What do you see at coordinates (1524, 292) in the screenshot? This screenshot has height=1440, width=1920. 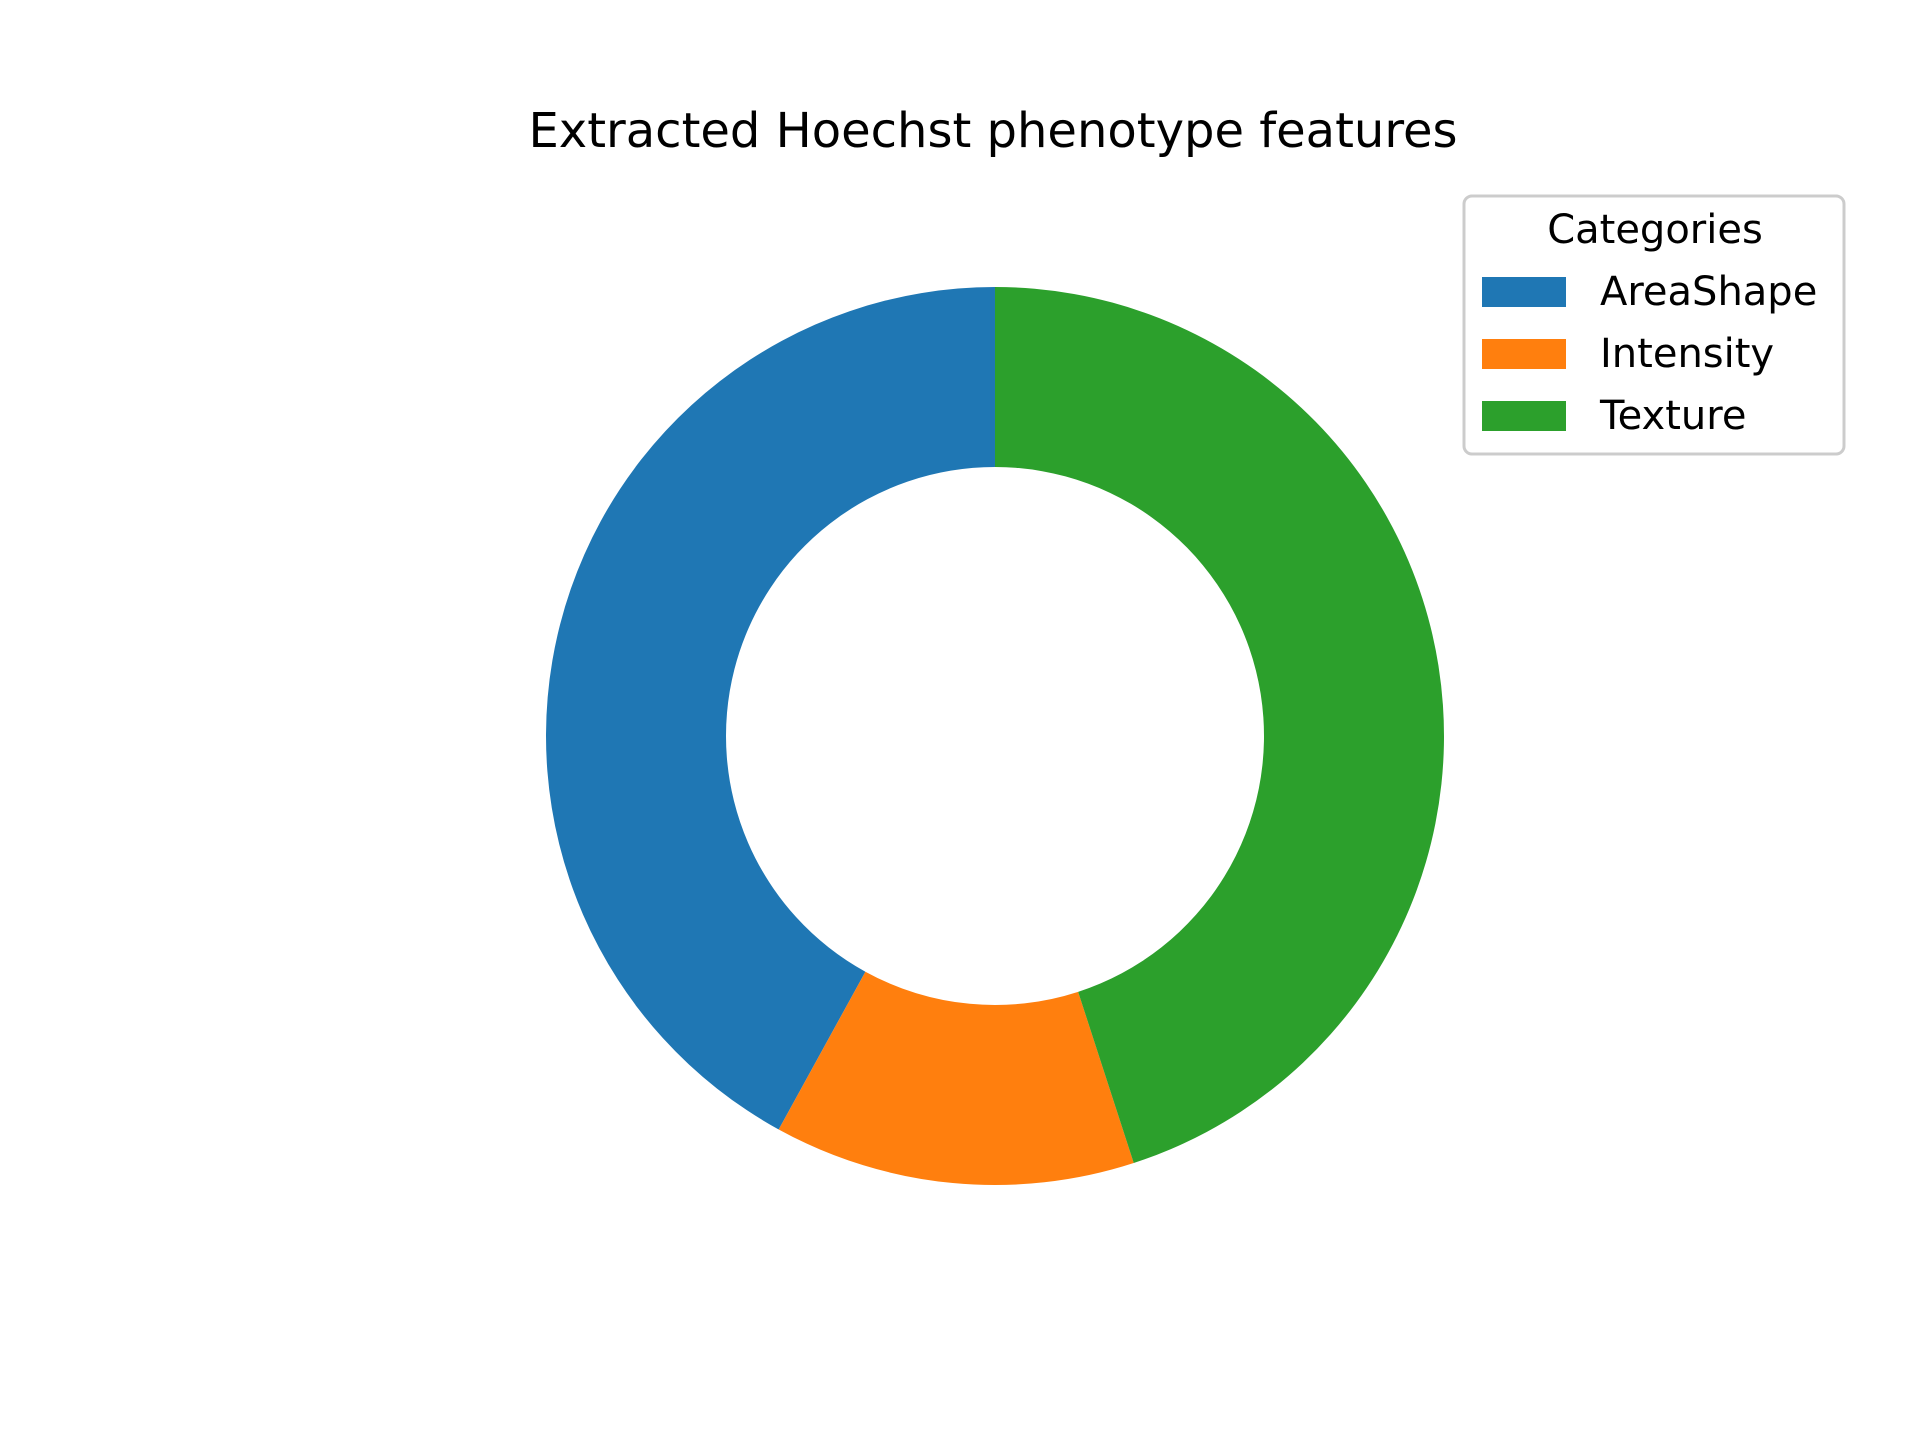 I see `legend-swatch-areashape` at bounding box center [1524, 292].